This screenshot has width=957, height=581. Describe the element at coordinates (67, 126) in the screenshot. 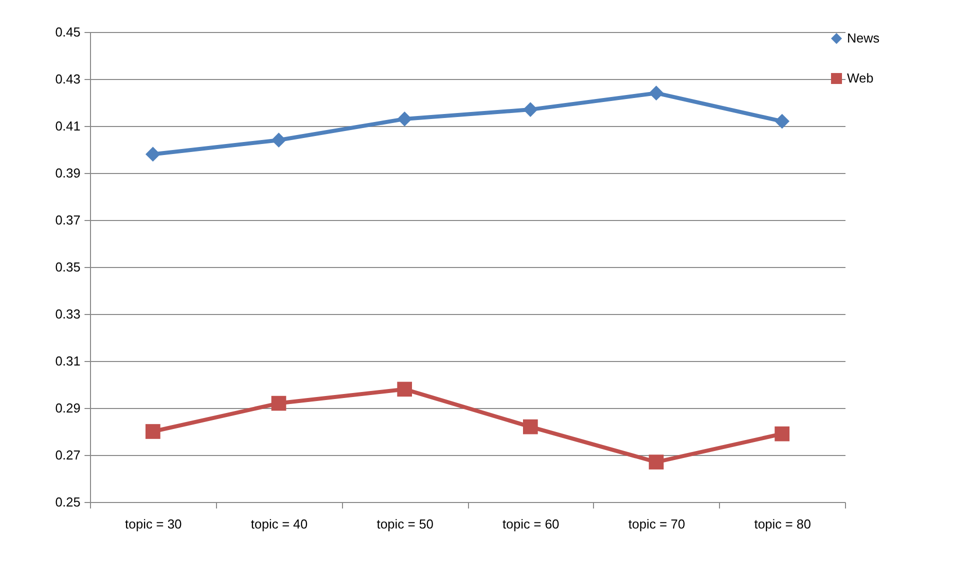

I see `y-tick-label: 0.41` at that location.